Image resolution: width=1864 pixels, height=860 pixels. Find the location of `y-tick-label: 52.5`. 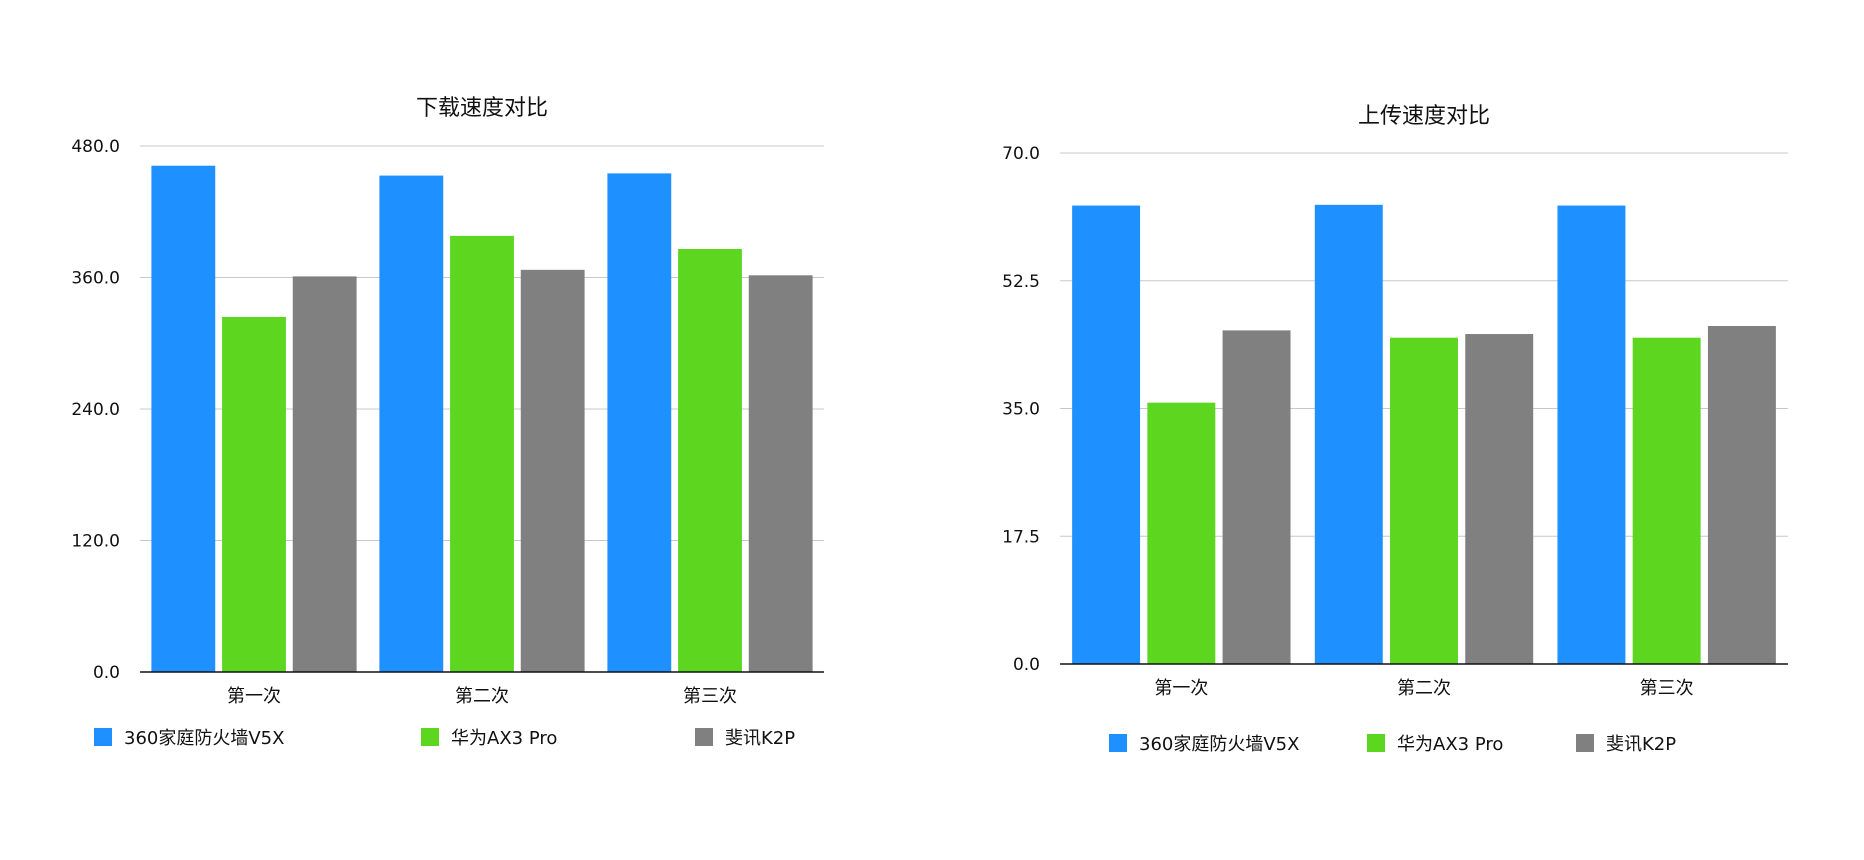

y-tick-label: 52.5 is located at coordinates (1021, 282).